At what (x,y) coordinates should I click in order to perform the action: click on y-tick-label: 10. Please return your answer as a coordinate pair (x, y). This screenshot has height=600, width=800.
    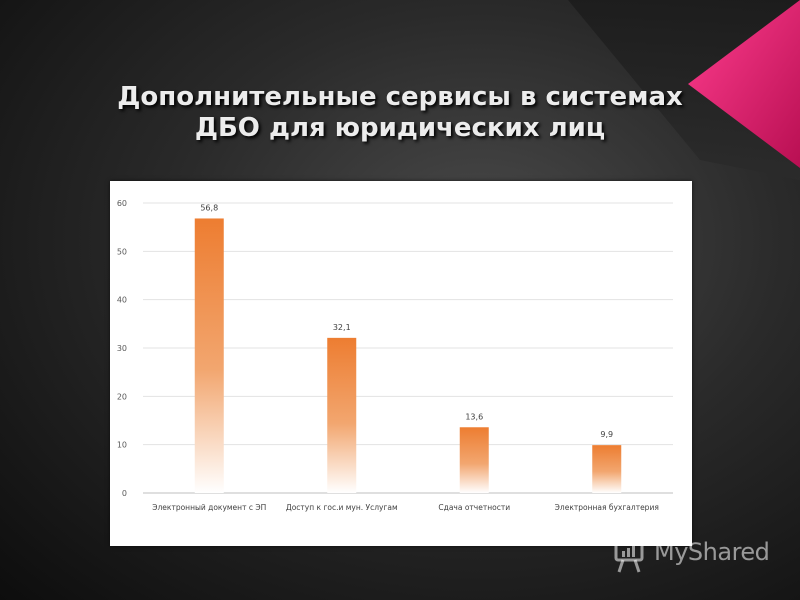
    Looking at the image, I should click on (122, 445).